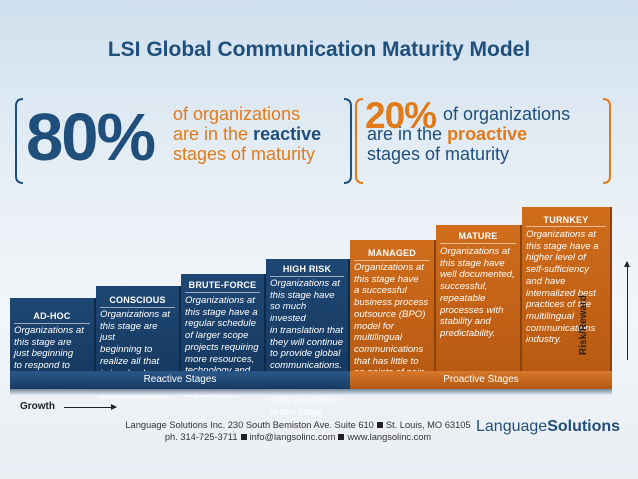 This screenshot has height=479, width=638. What do you see at coordinates (213, 134) in the screenshot?
I see `reactive-line2-pre: are in the` at bounding box center [213, 134].